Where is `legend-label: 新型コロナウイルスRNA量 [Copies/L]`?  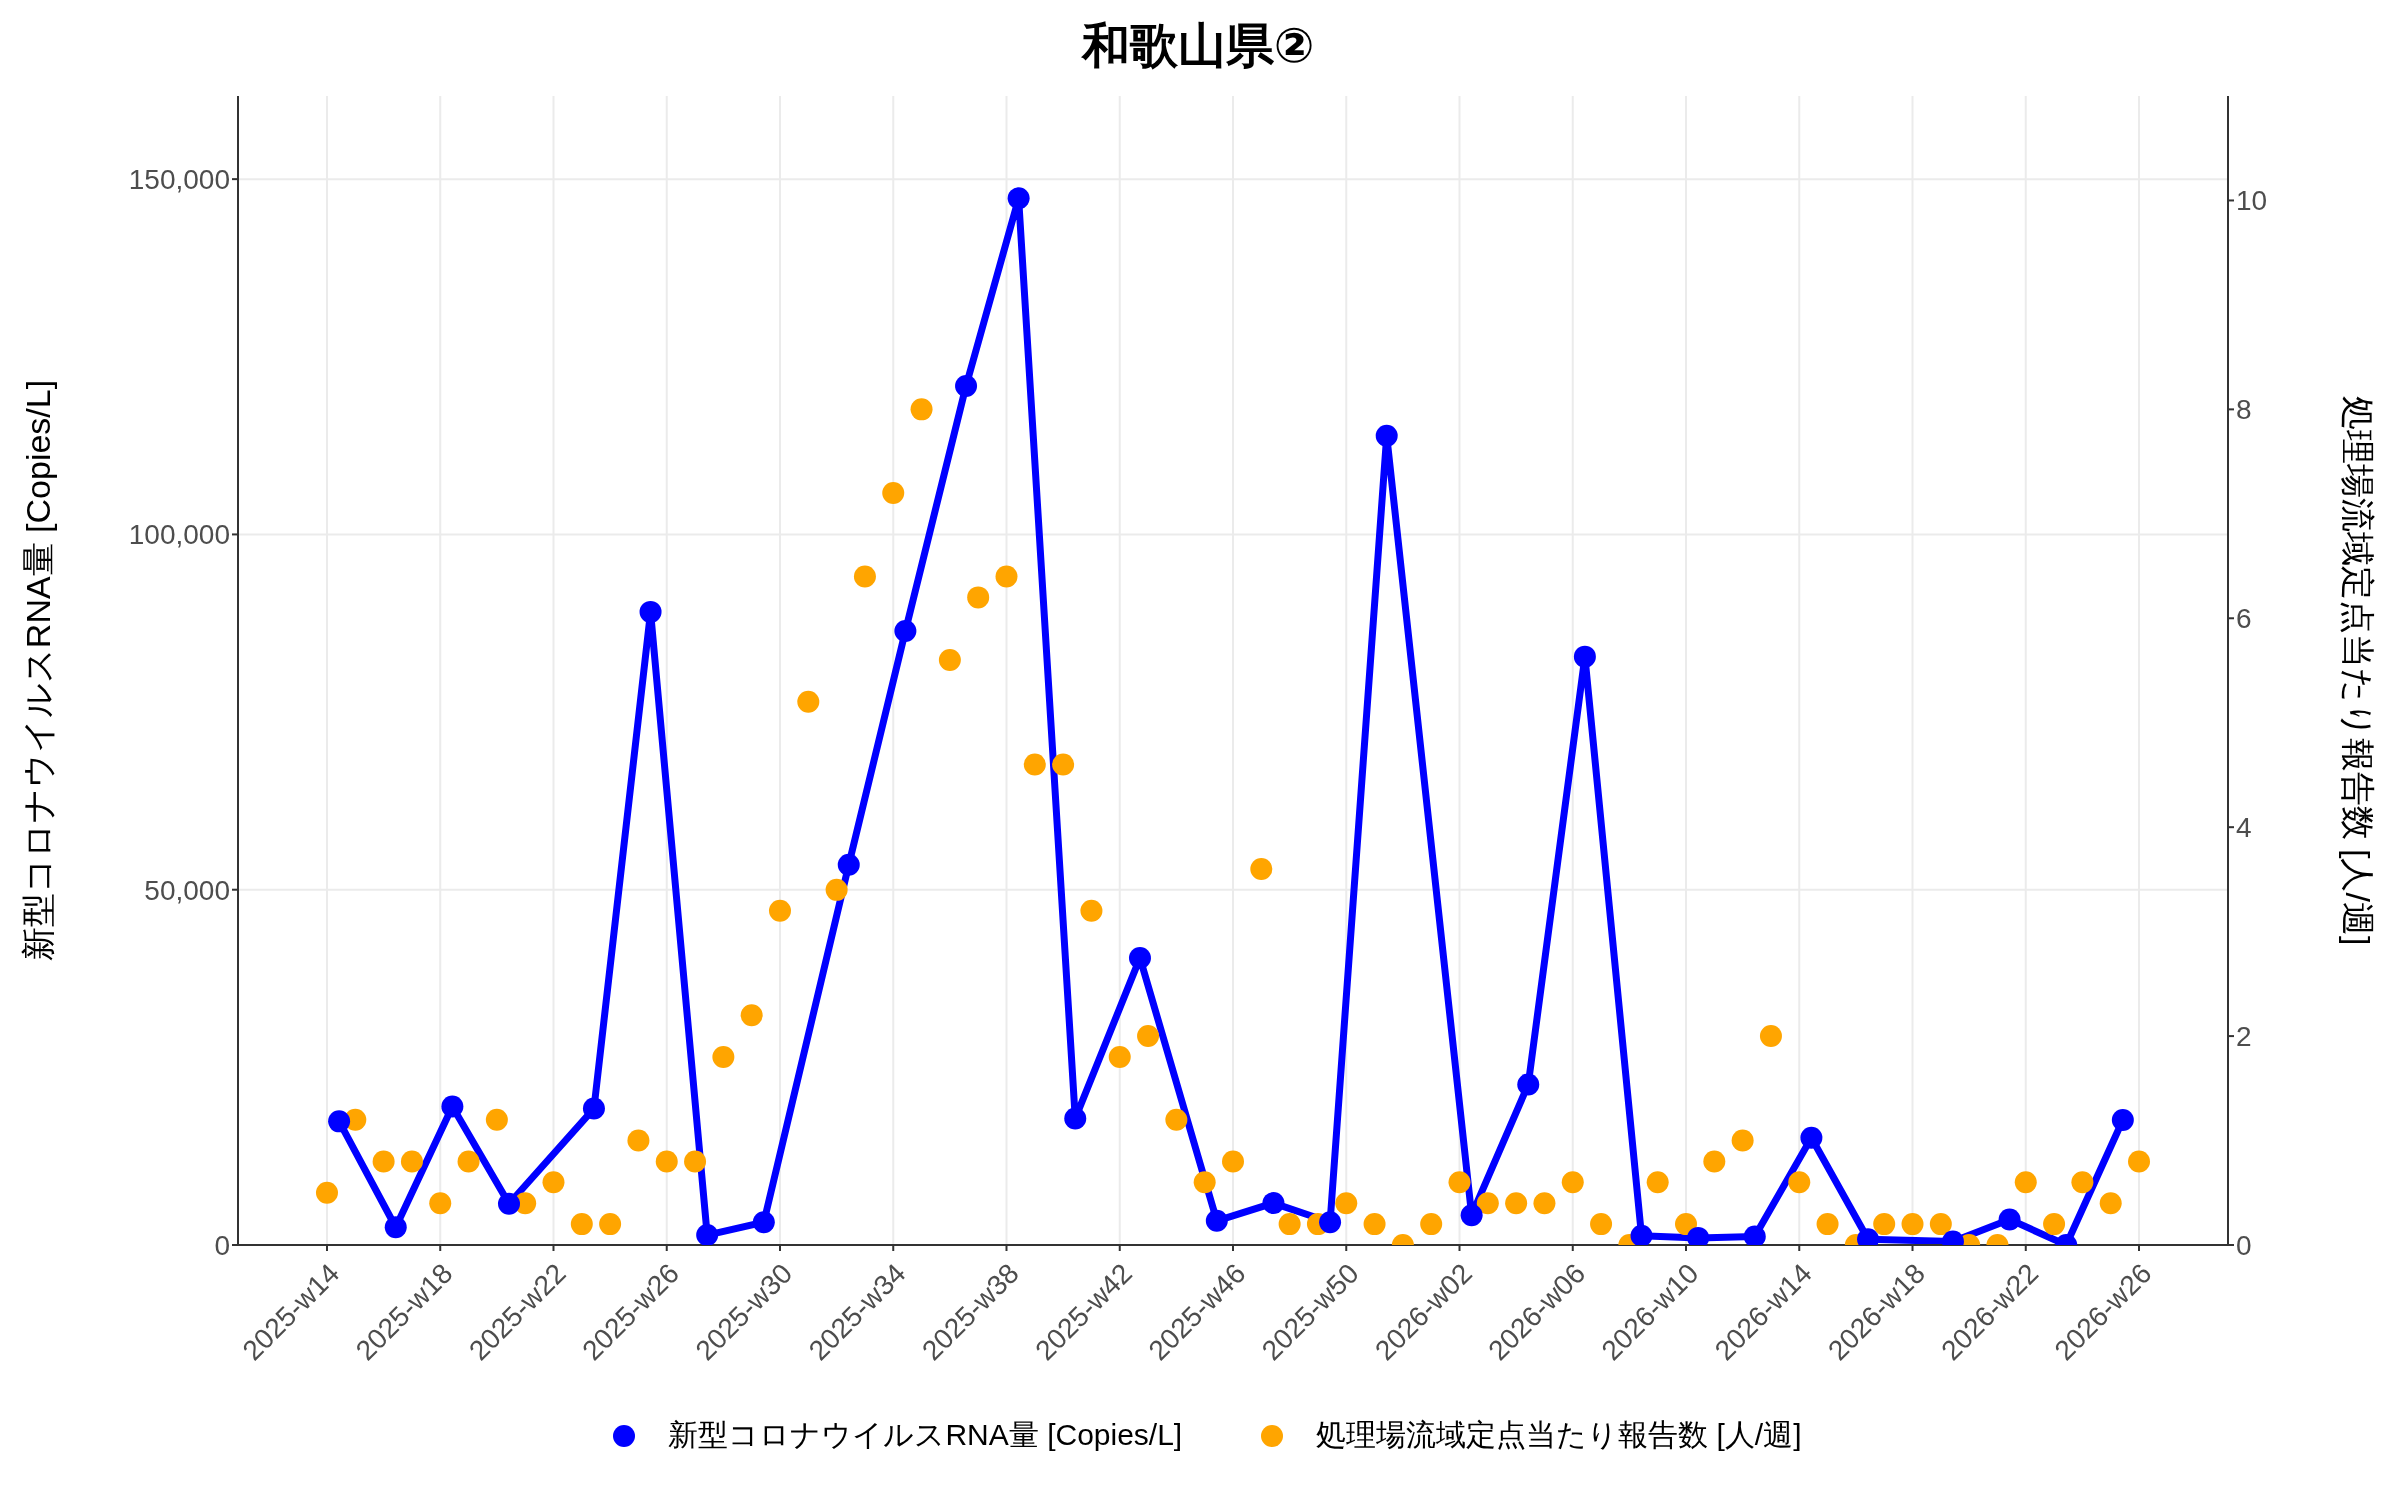
legend-label: 新型コロナウイルスRNA量 [Copies/L] is located at coordinates (925, 1435).